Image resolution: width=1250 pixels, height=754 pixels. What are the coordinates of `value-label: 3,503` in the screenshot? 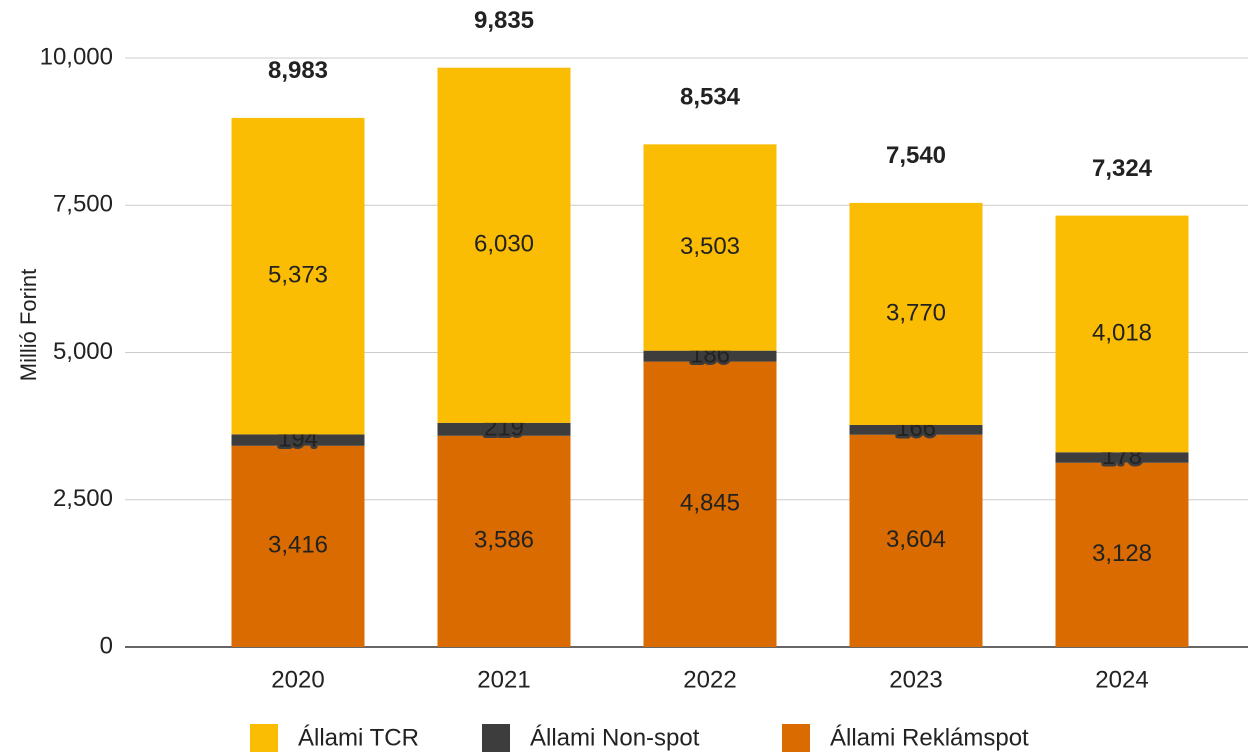 It's located at (710, 246).